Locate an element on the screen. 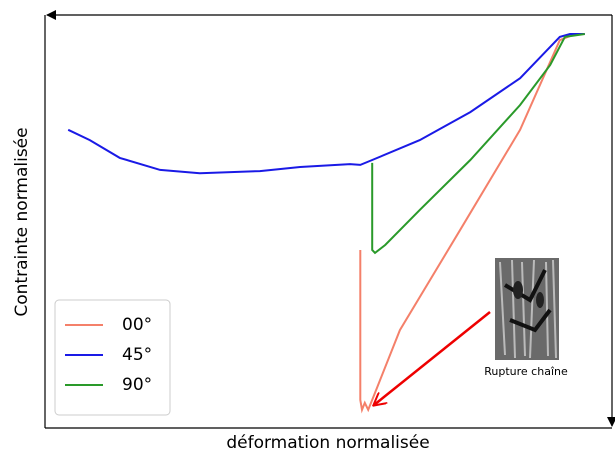  annotation-arrow is located at coordinates (432, 358).